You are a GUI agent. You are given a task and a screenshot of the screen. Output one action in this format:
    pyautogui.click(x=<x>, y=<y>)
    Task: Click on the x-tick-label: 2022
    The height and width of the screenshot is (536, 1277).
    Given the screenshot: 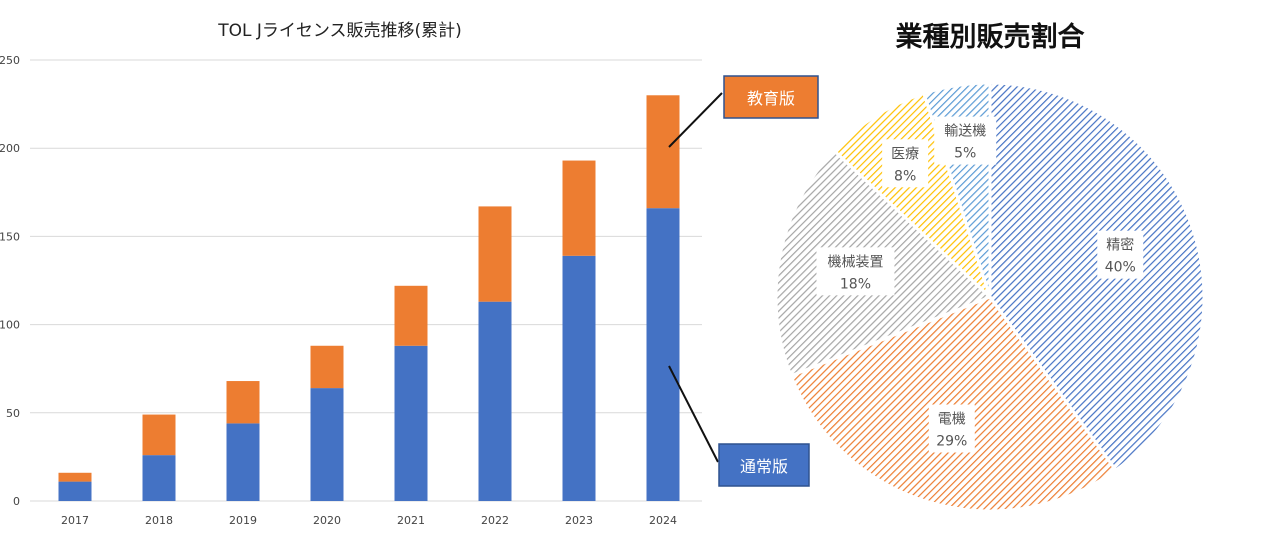 What is the action you would take?
    pyautogui.click(x=495, y=520)
    